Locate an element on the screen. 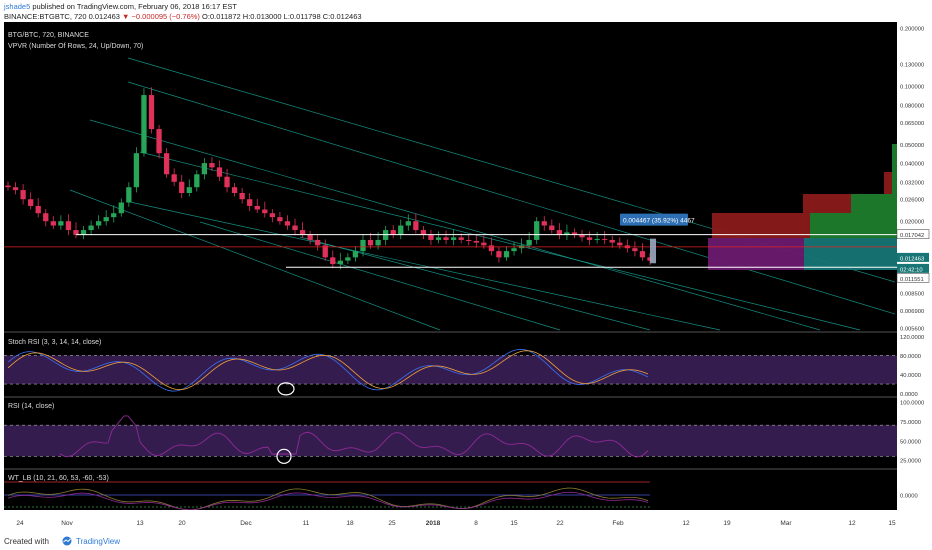  wt-tick-label: 0.0000 is located at coordinates (909, 497).